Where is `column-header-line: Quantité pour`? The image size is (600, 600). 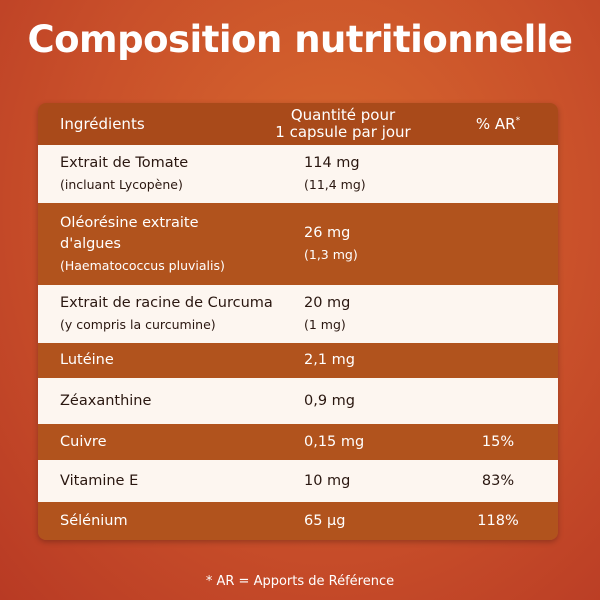 column-header-line: Quantité pour is located at coordinates (343, 115).